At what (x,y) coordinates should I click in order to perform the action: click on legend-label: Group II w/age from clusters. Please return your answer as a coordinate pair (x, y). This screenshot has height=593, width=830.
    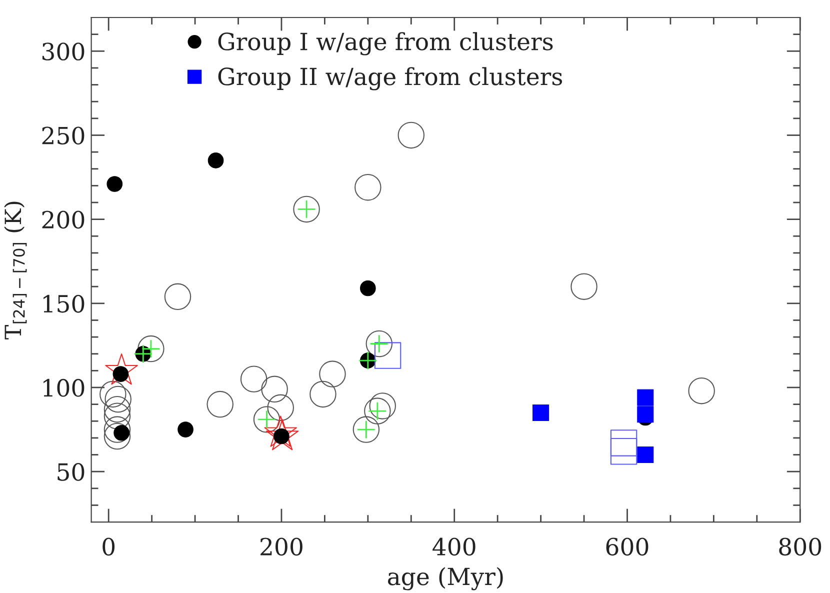
    Looking at the image, I should click on (390, 78).